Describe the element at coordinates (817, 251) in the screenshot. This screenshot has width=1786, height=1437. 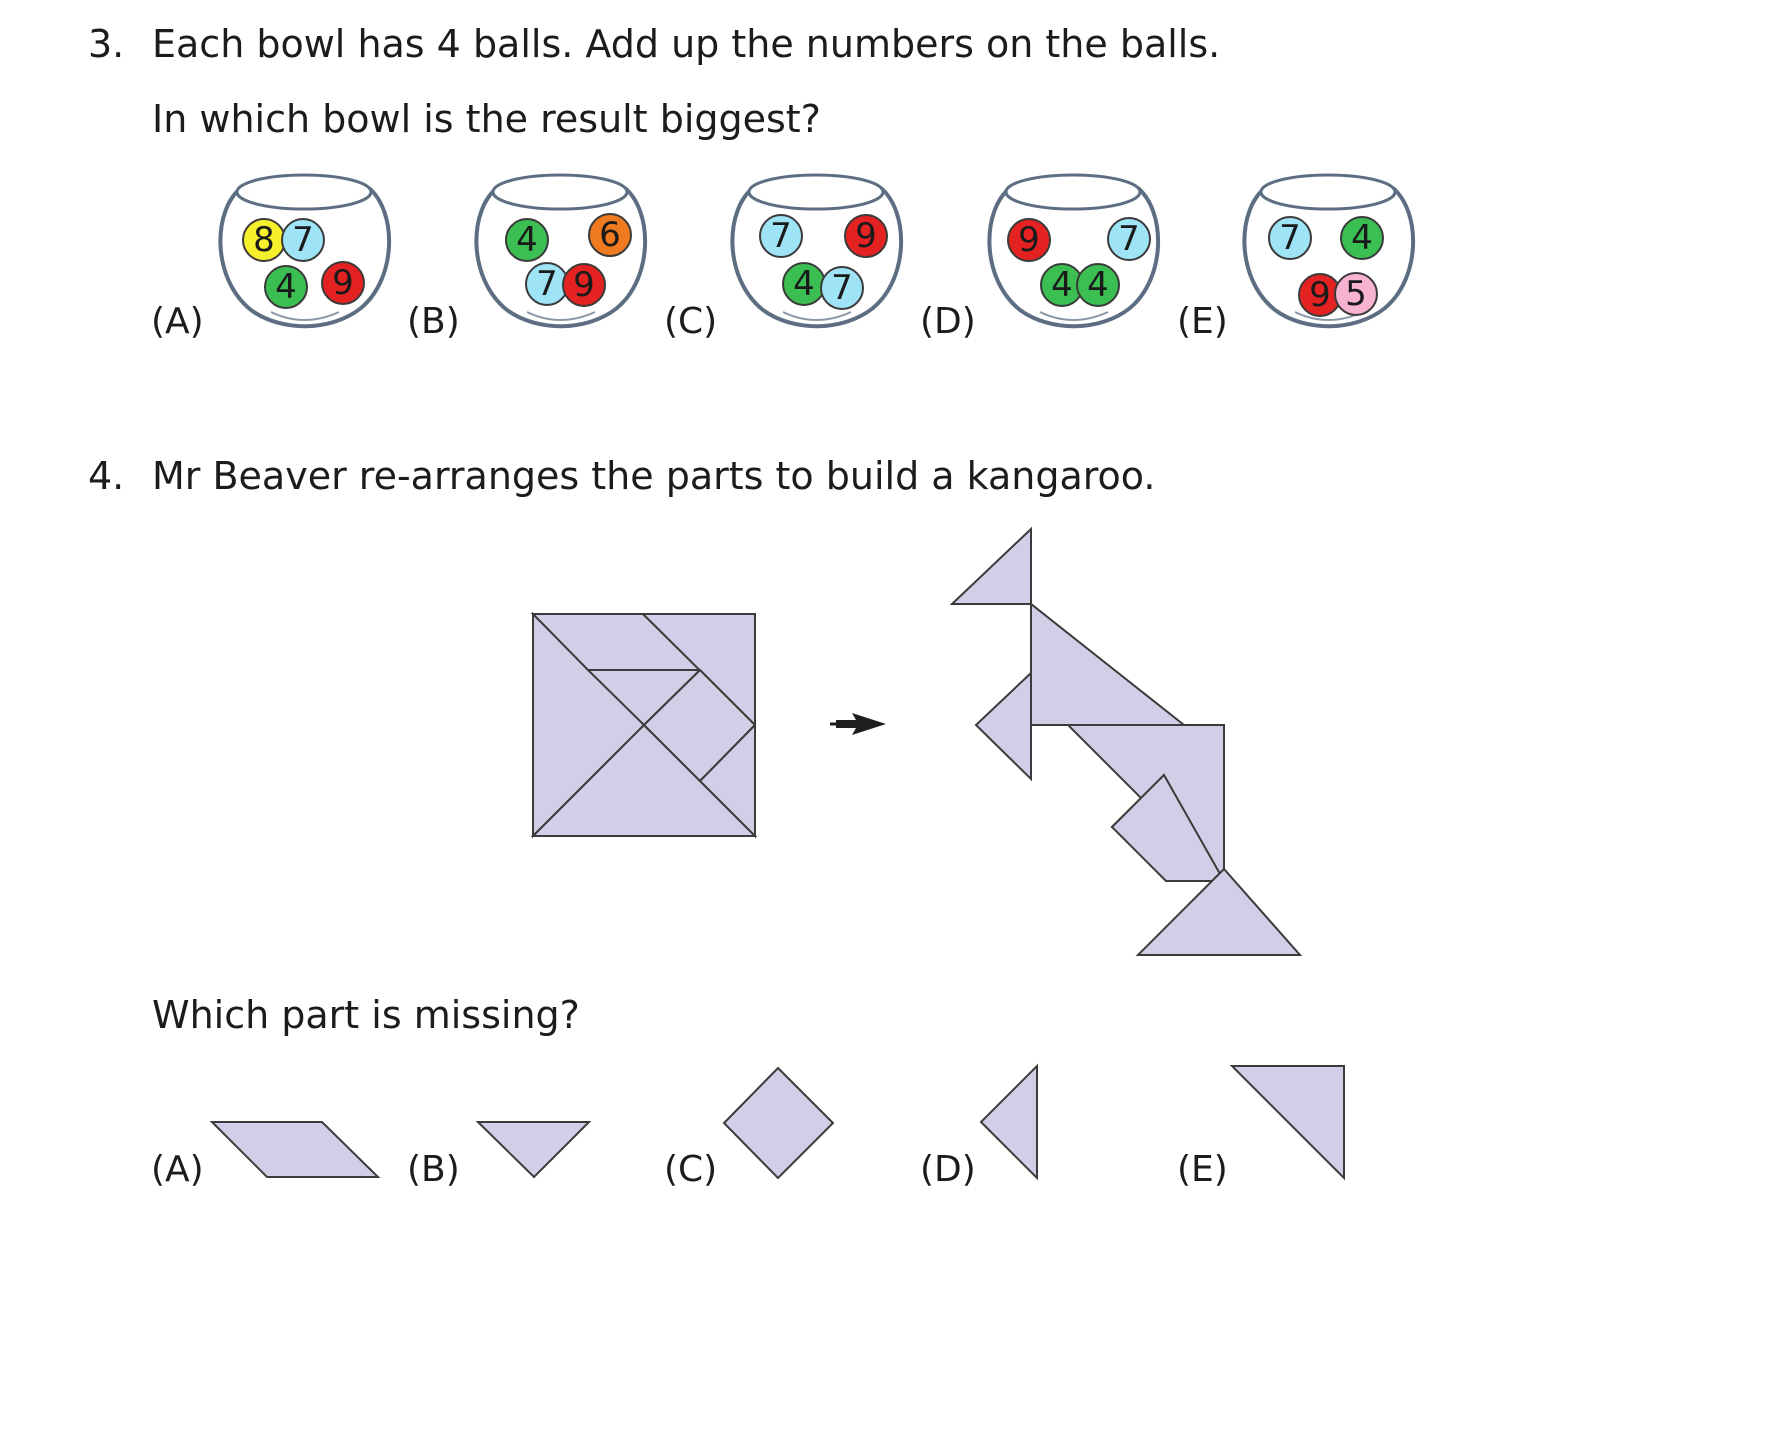
I see `bowl-c: 7 9 4 7` at that location.